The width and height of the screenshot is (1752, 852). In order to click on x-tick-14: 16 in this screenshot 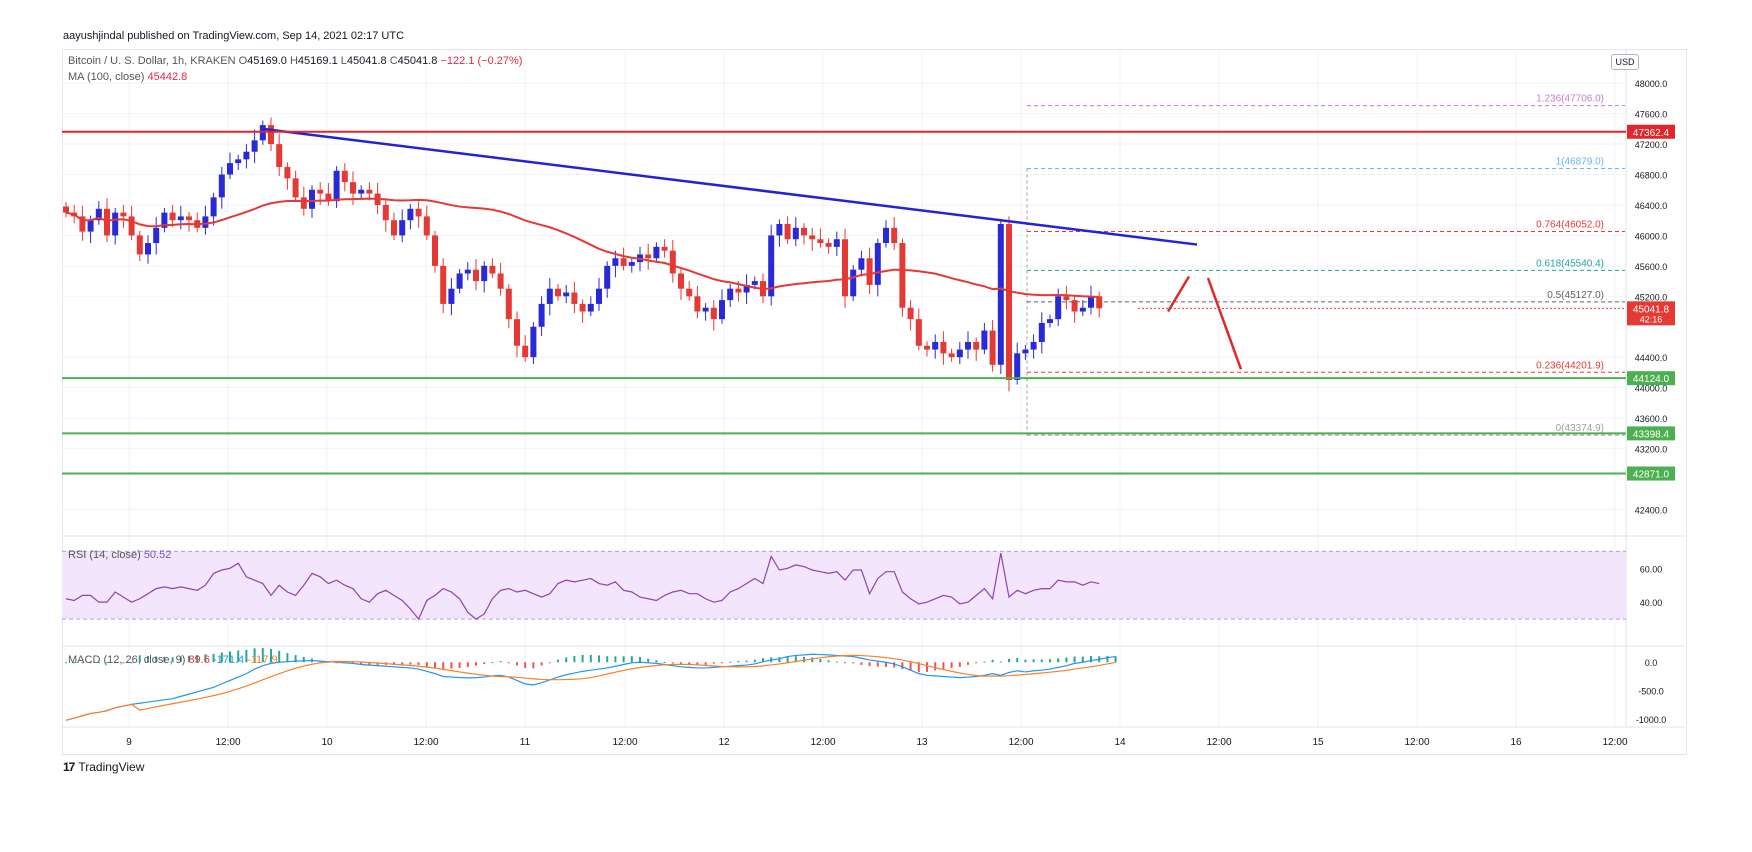, I will do `click(1516, 742)`.